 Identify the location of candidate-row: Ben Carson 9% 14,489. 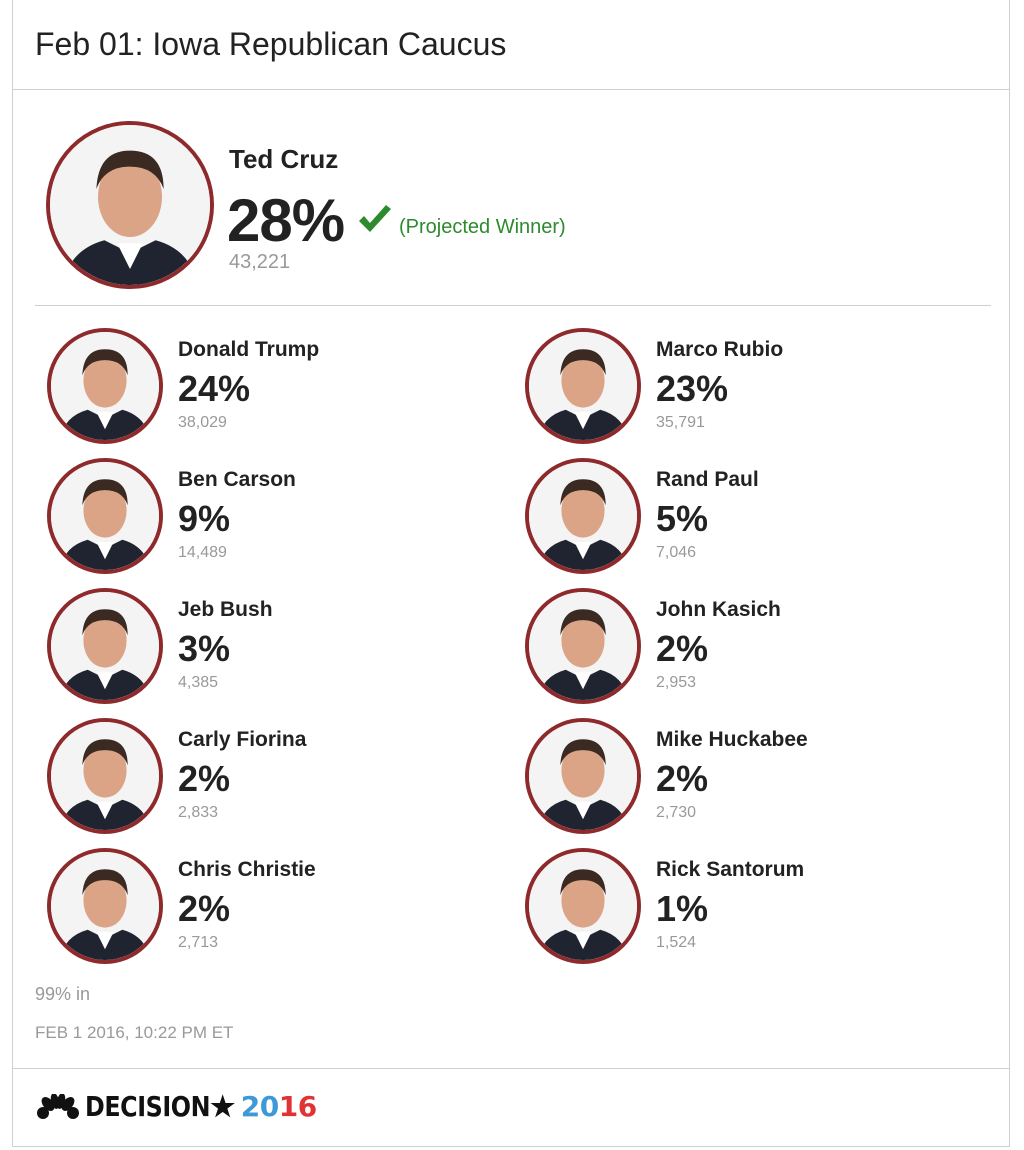
(248, 518).